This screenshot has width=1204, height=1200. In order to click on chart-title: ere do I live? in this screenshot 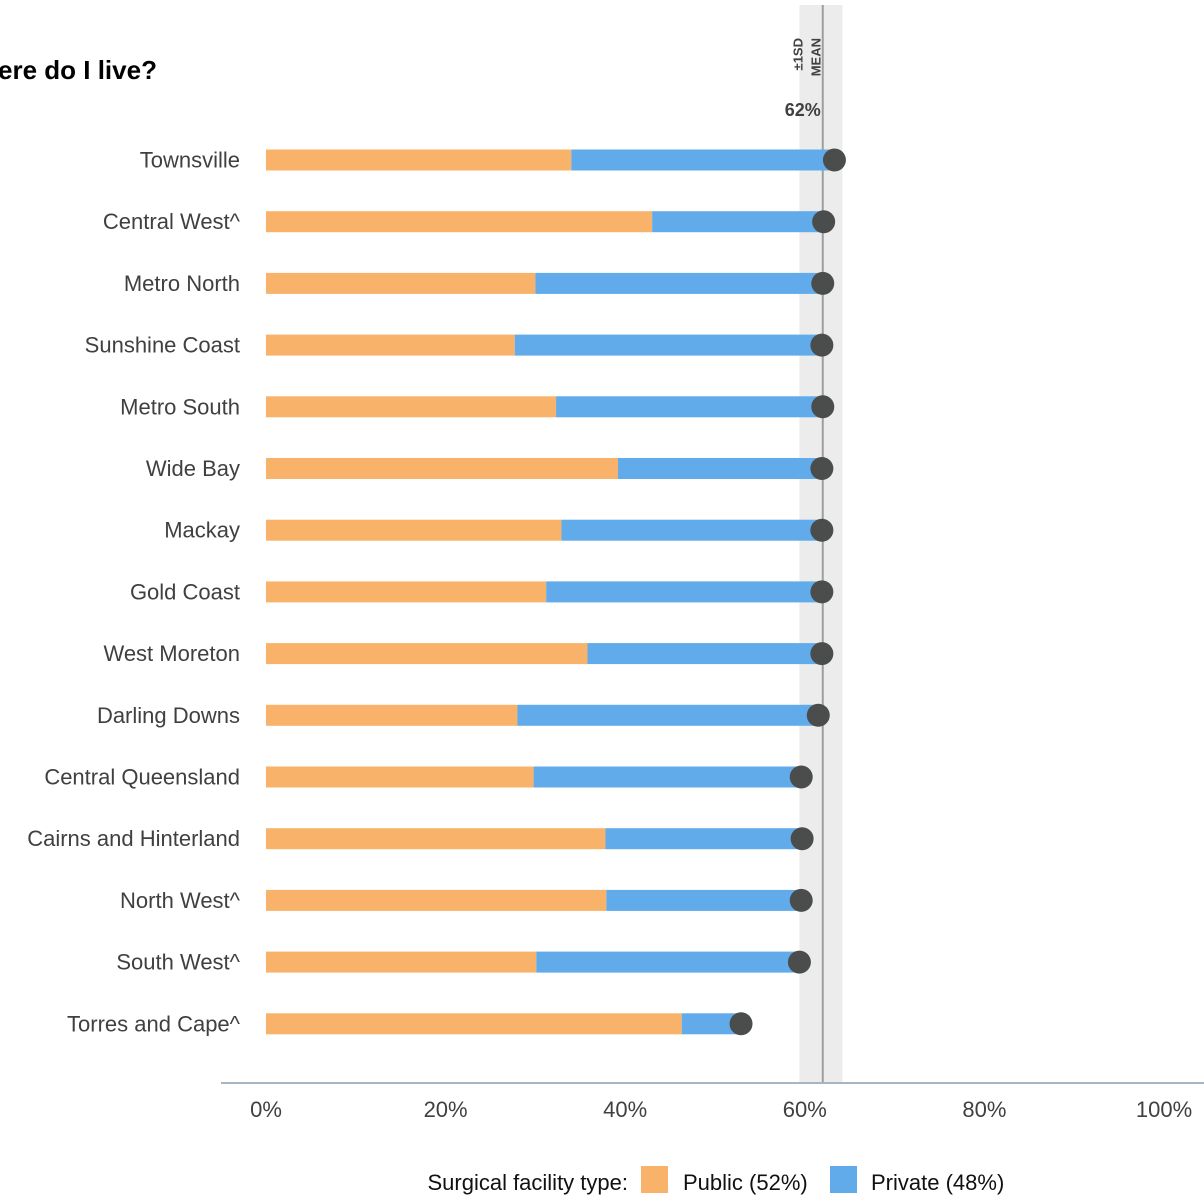, I will do `click(78, 70)`.